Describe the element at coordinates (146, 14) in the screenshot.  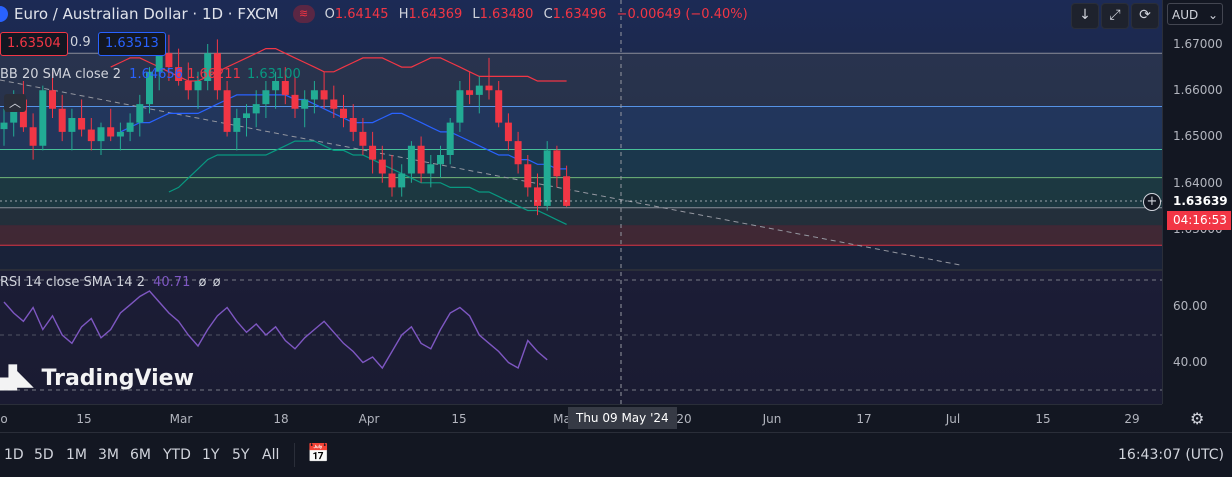
I see `symbol-title: Euro / Australian Dollar · 1D · FXCM` at that location.